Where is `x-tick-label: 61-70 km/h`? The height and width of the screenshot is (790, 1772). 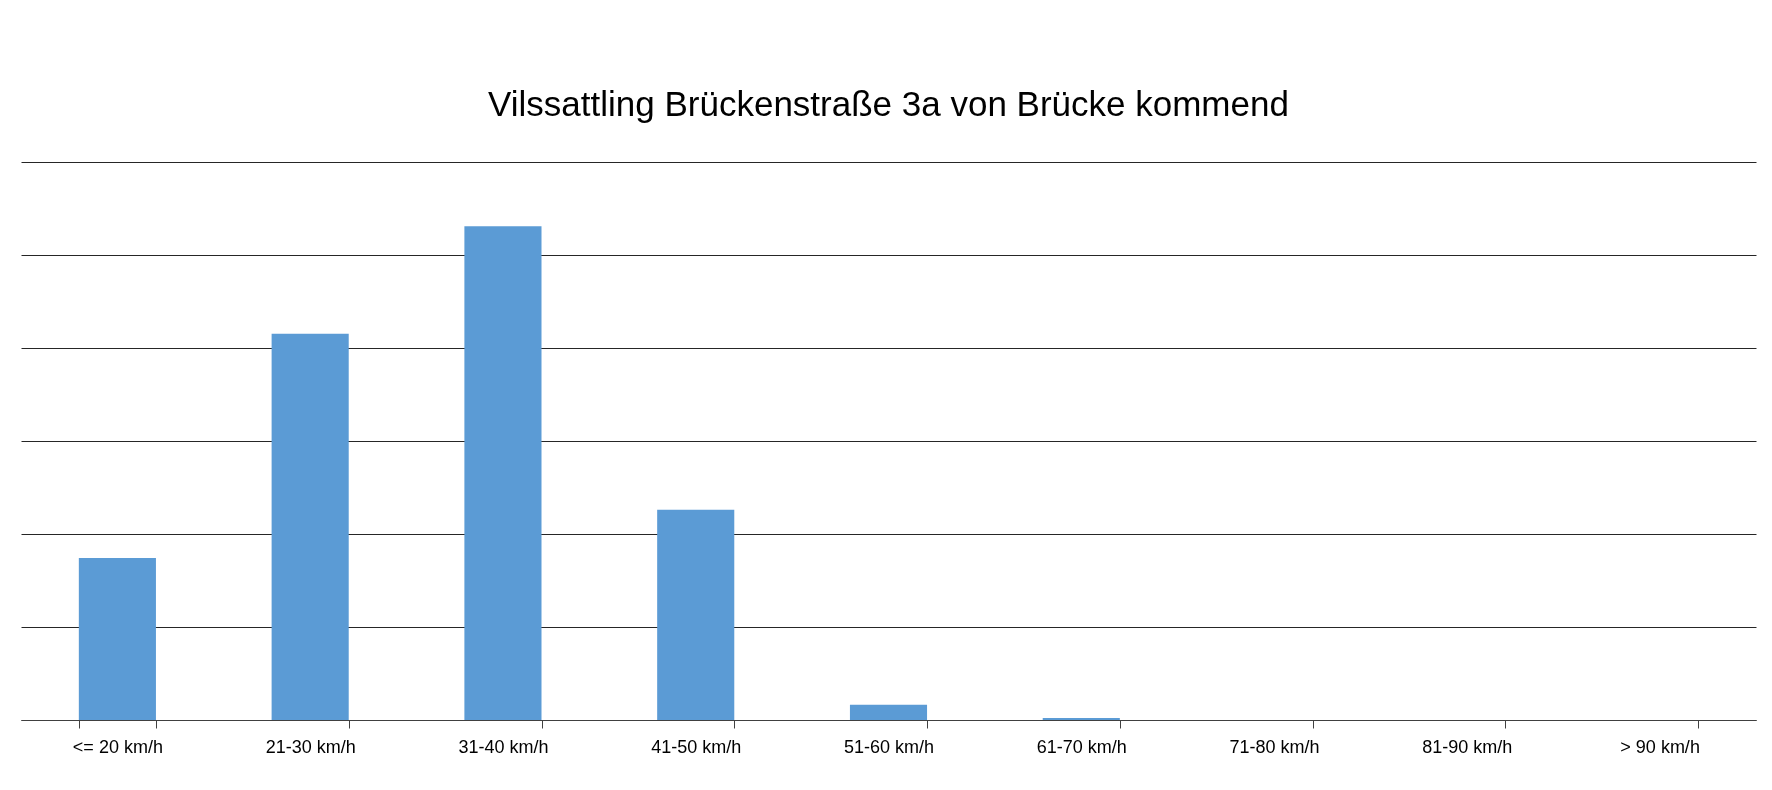 x-tick-label: 61-70 km/h is located at coordinates (1081, 746).